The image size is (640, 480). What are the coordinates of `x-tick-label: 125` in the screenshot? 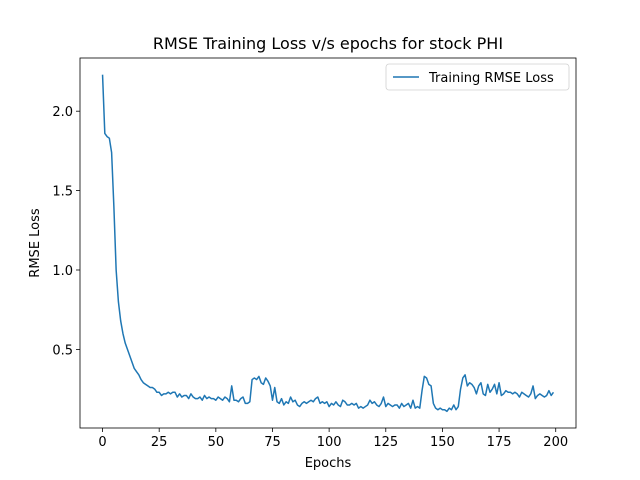 It's located at (385, 442).